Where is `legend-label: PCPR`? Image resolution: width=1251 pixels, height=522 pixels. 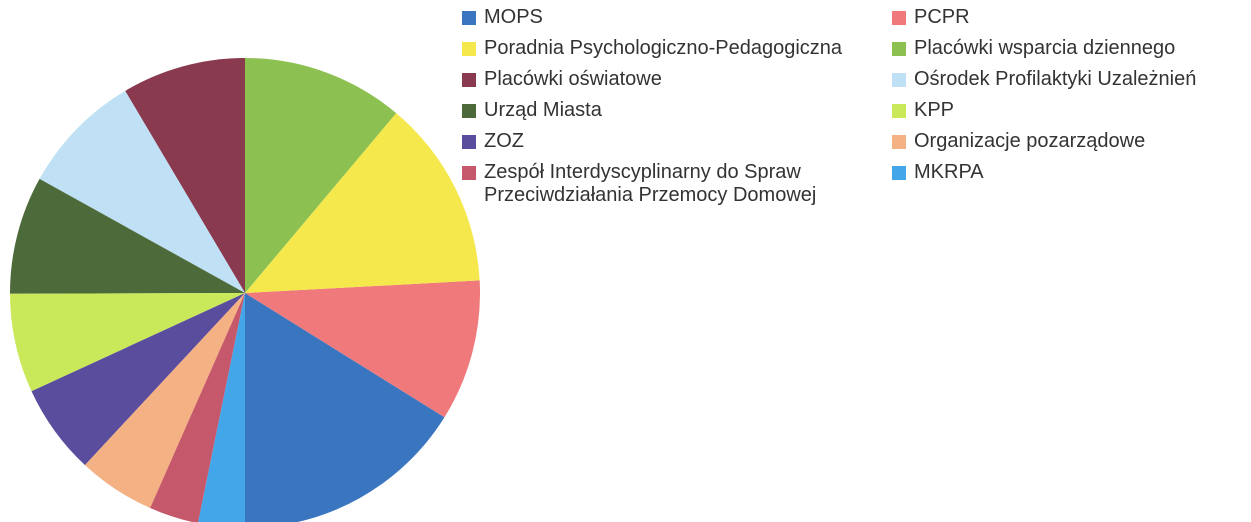 legend-label: PCPR is located at coordinates (942, 17).